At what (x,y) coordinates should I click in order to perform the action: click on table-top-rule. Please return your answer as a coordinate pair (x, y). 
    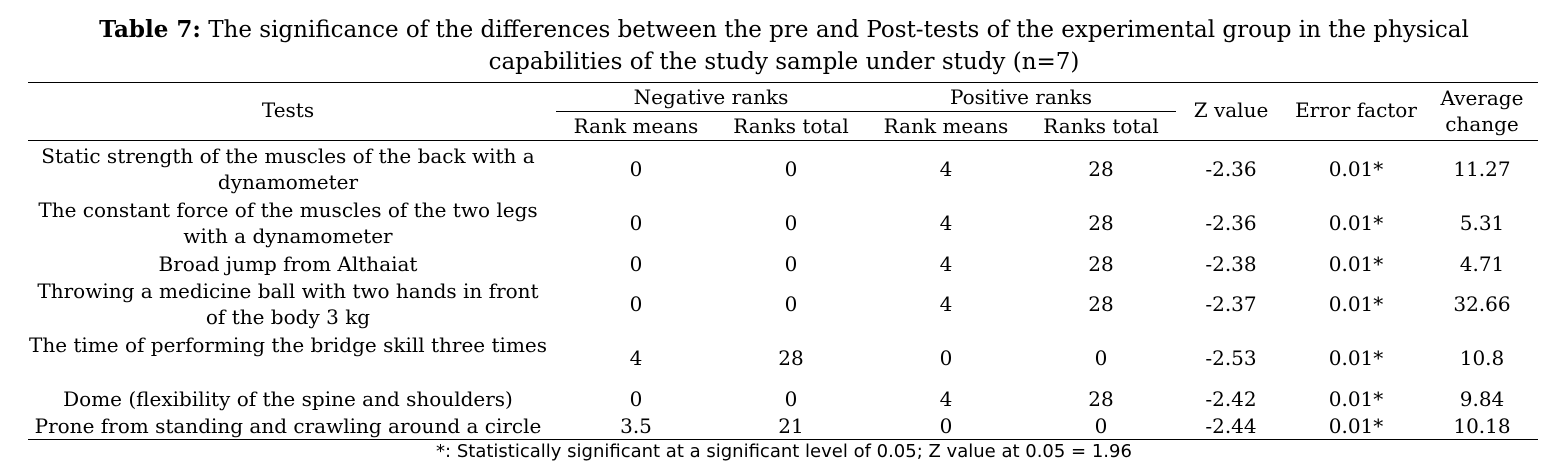
    Looking at the image, I should click on (783, 82).